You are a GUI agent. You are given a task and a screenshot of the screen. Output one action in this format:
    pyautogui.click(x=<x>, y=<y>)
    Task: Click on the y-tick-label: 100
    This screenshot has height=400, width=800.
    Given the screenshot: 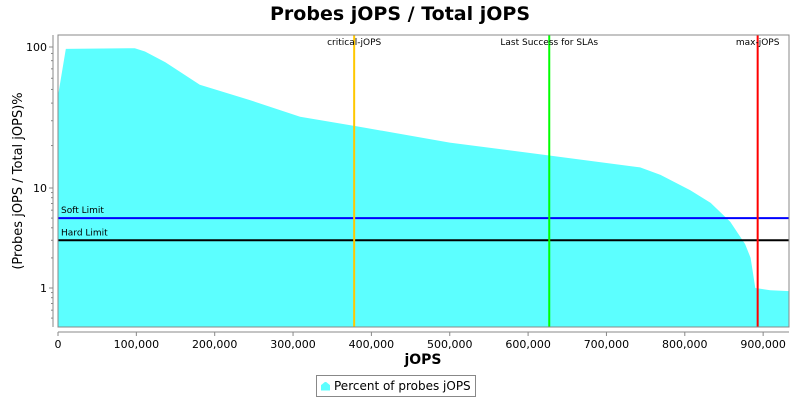 What is the action you would take?
    pyautogui.click(x=36, y=47)
    